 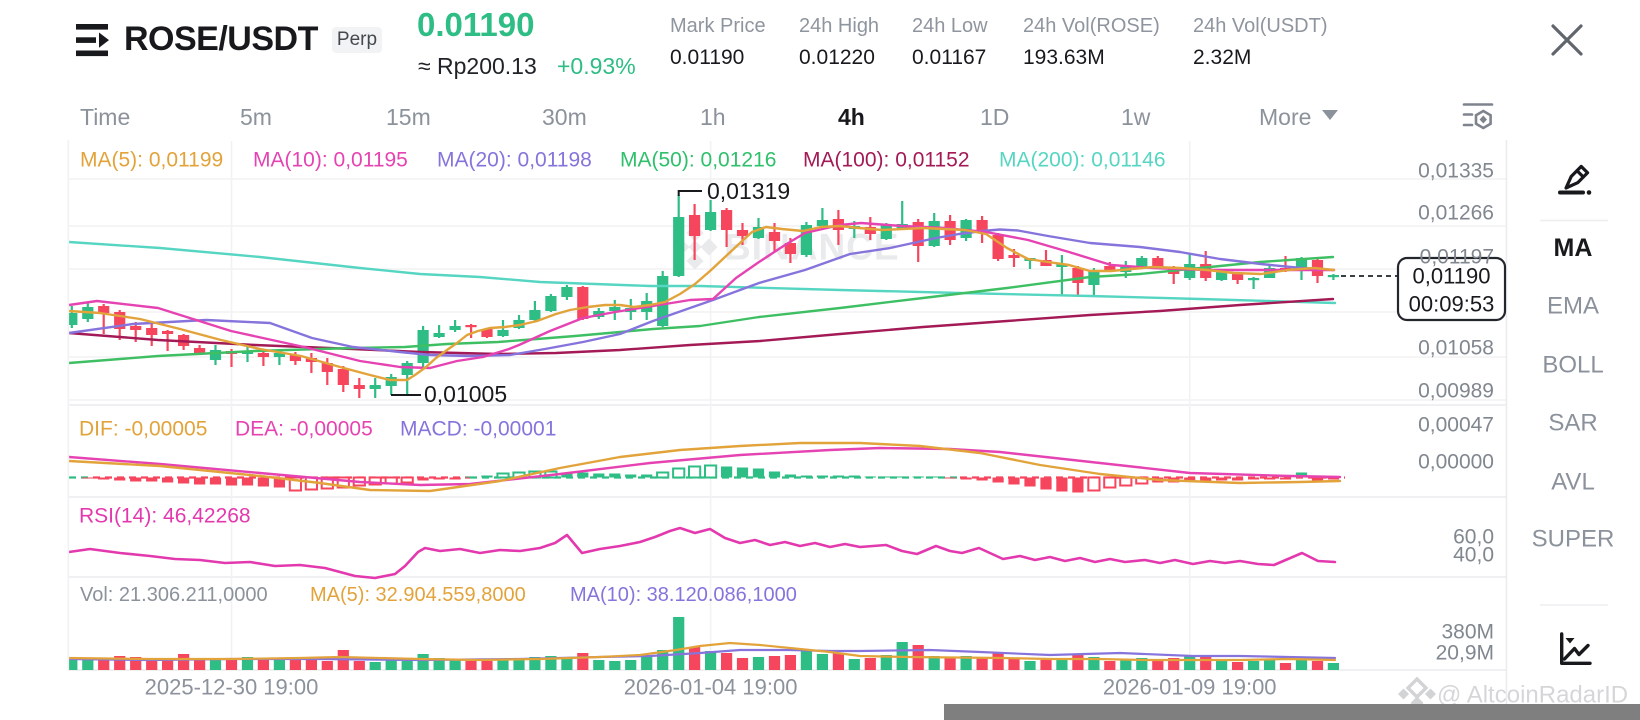 What do you see at coordinates (1573, 482) in the screenshot?
I see `svg-text: AVL` at bounding box center [1573, 482].